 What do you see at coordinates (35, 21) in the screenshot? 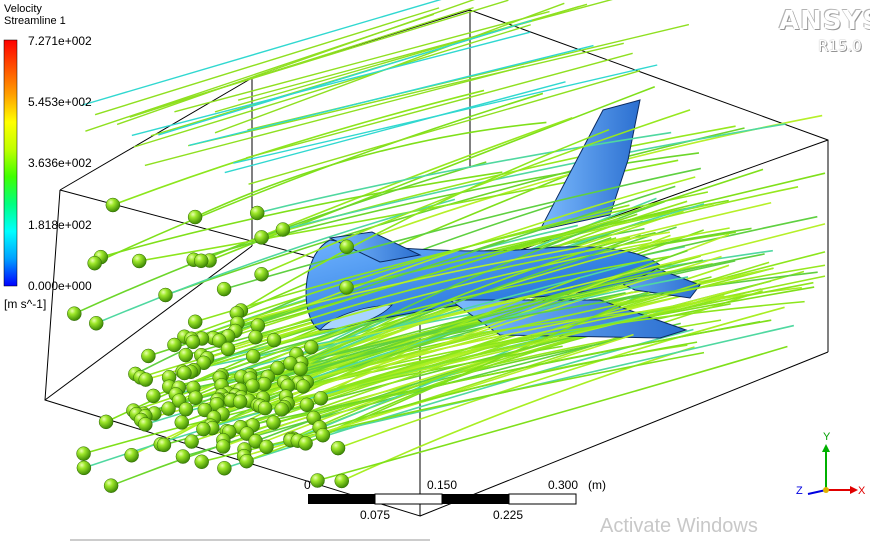
I see `legend-object: Streamline 1` at bounding box center [35, 21].